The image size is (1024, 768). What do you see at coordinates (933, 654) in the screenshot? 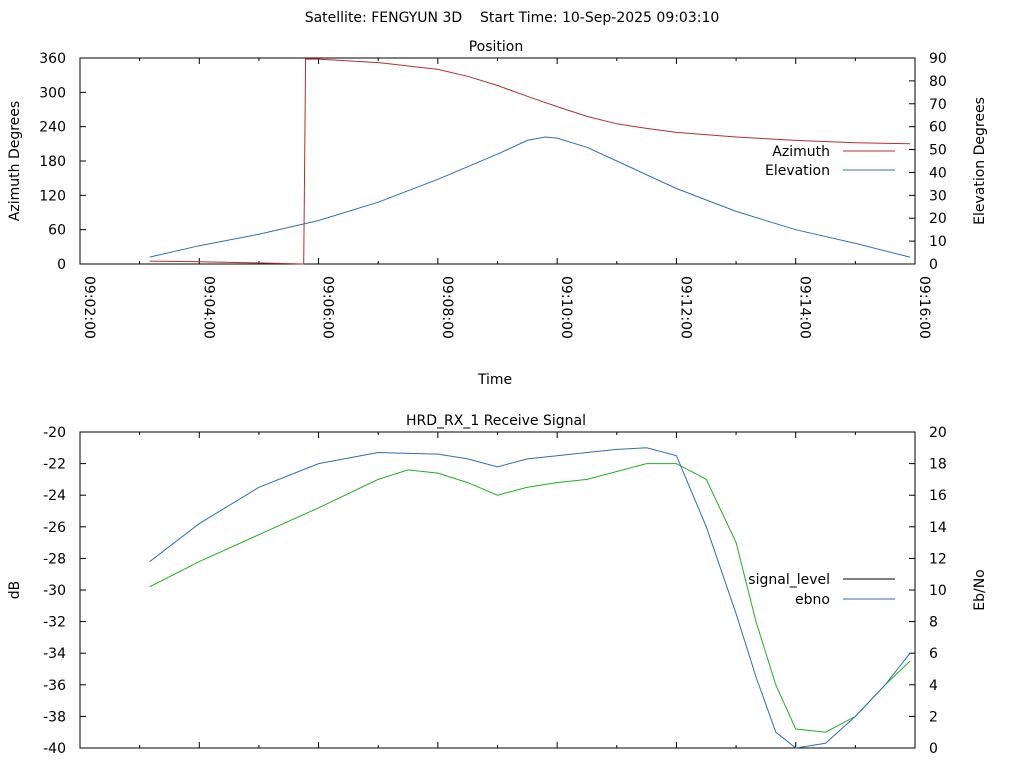
I see `signal-y2-axis-tick-label: 6` at bounding box center [933, 654].